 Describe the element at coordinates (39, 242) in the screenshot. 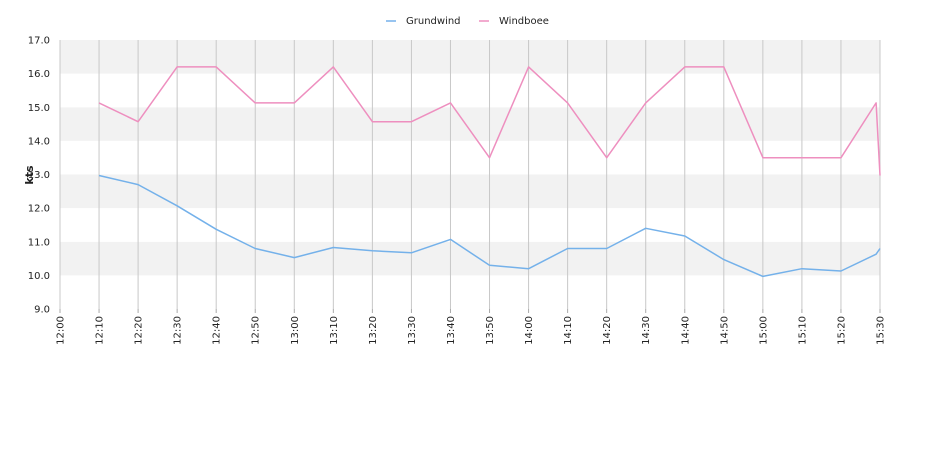

I see `y-tick-label: 11.0` at that location.